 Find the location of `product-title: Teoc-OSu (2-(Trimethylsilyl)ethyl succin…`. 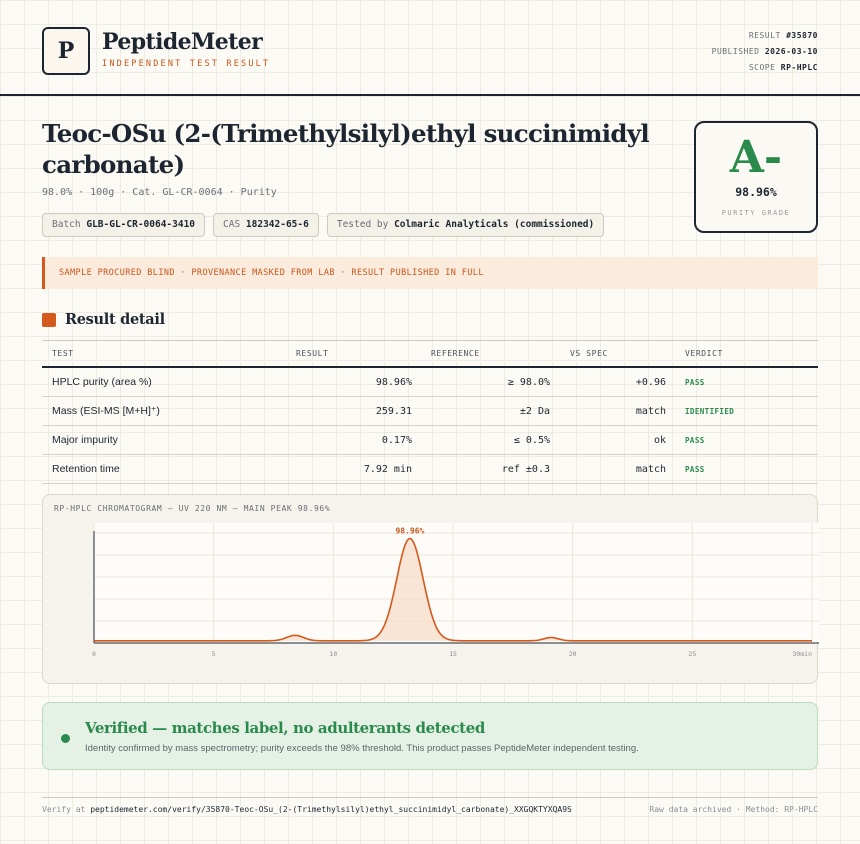

product-title: Teoc-OSu (2-(Trimethylsilyl)ethyl succin… is located at coordinates (346, 149).